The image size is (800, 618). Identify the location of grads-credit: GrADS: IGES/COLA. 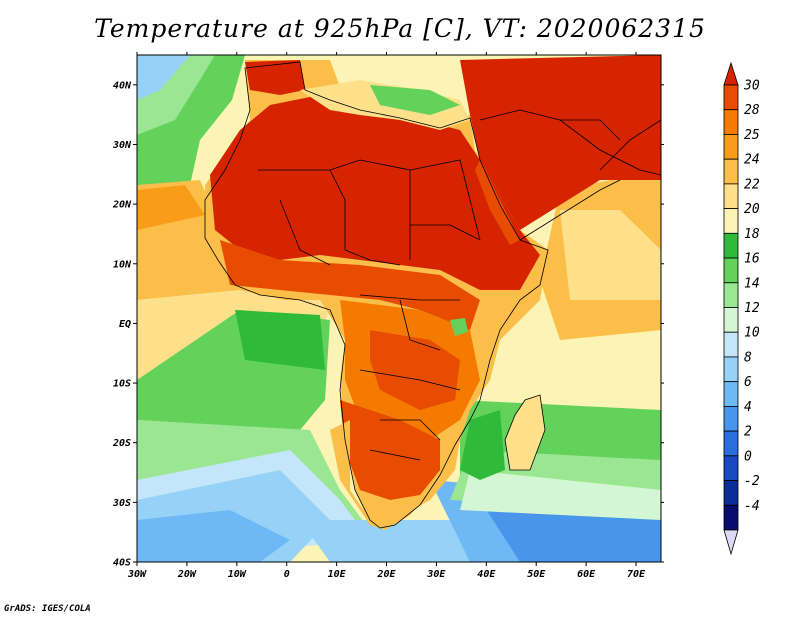
(47, 609).